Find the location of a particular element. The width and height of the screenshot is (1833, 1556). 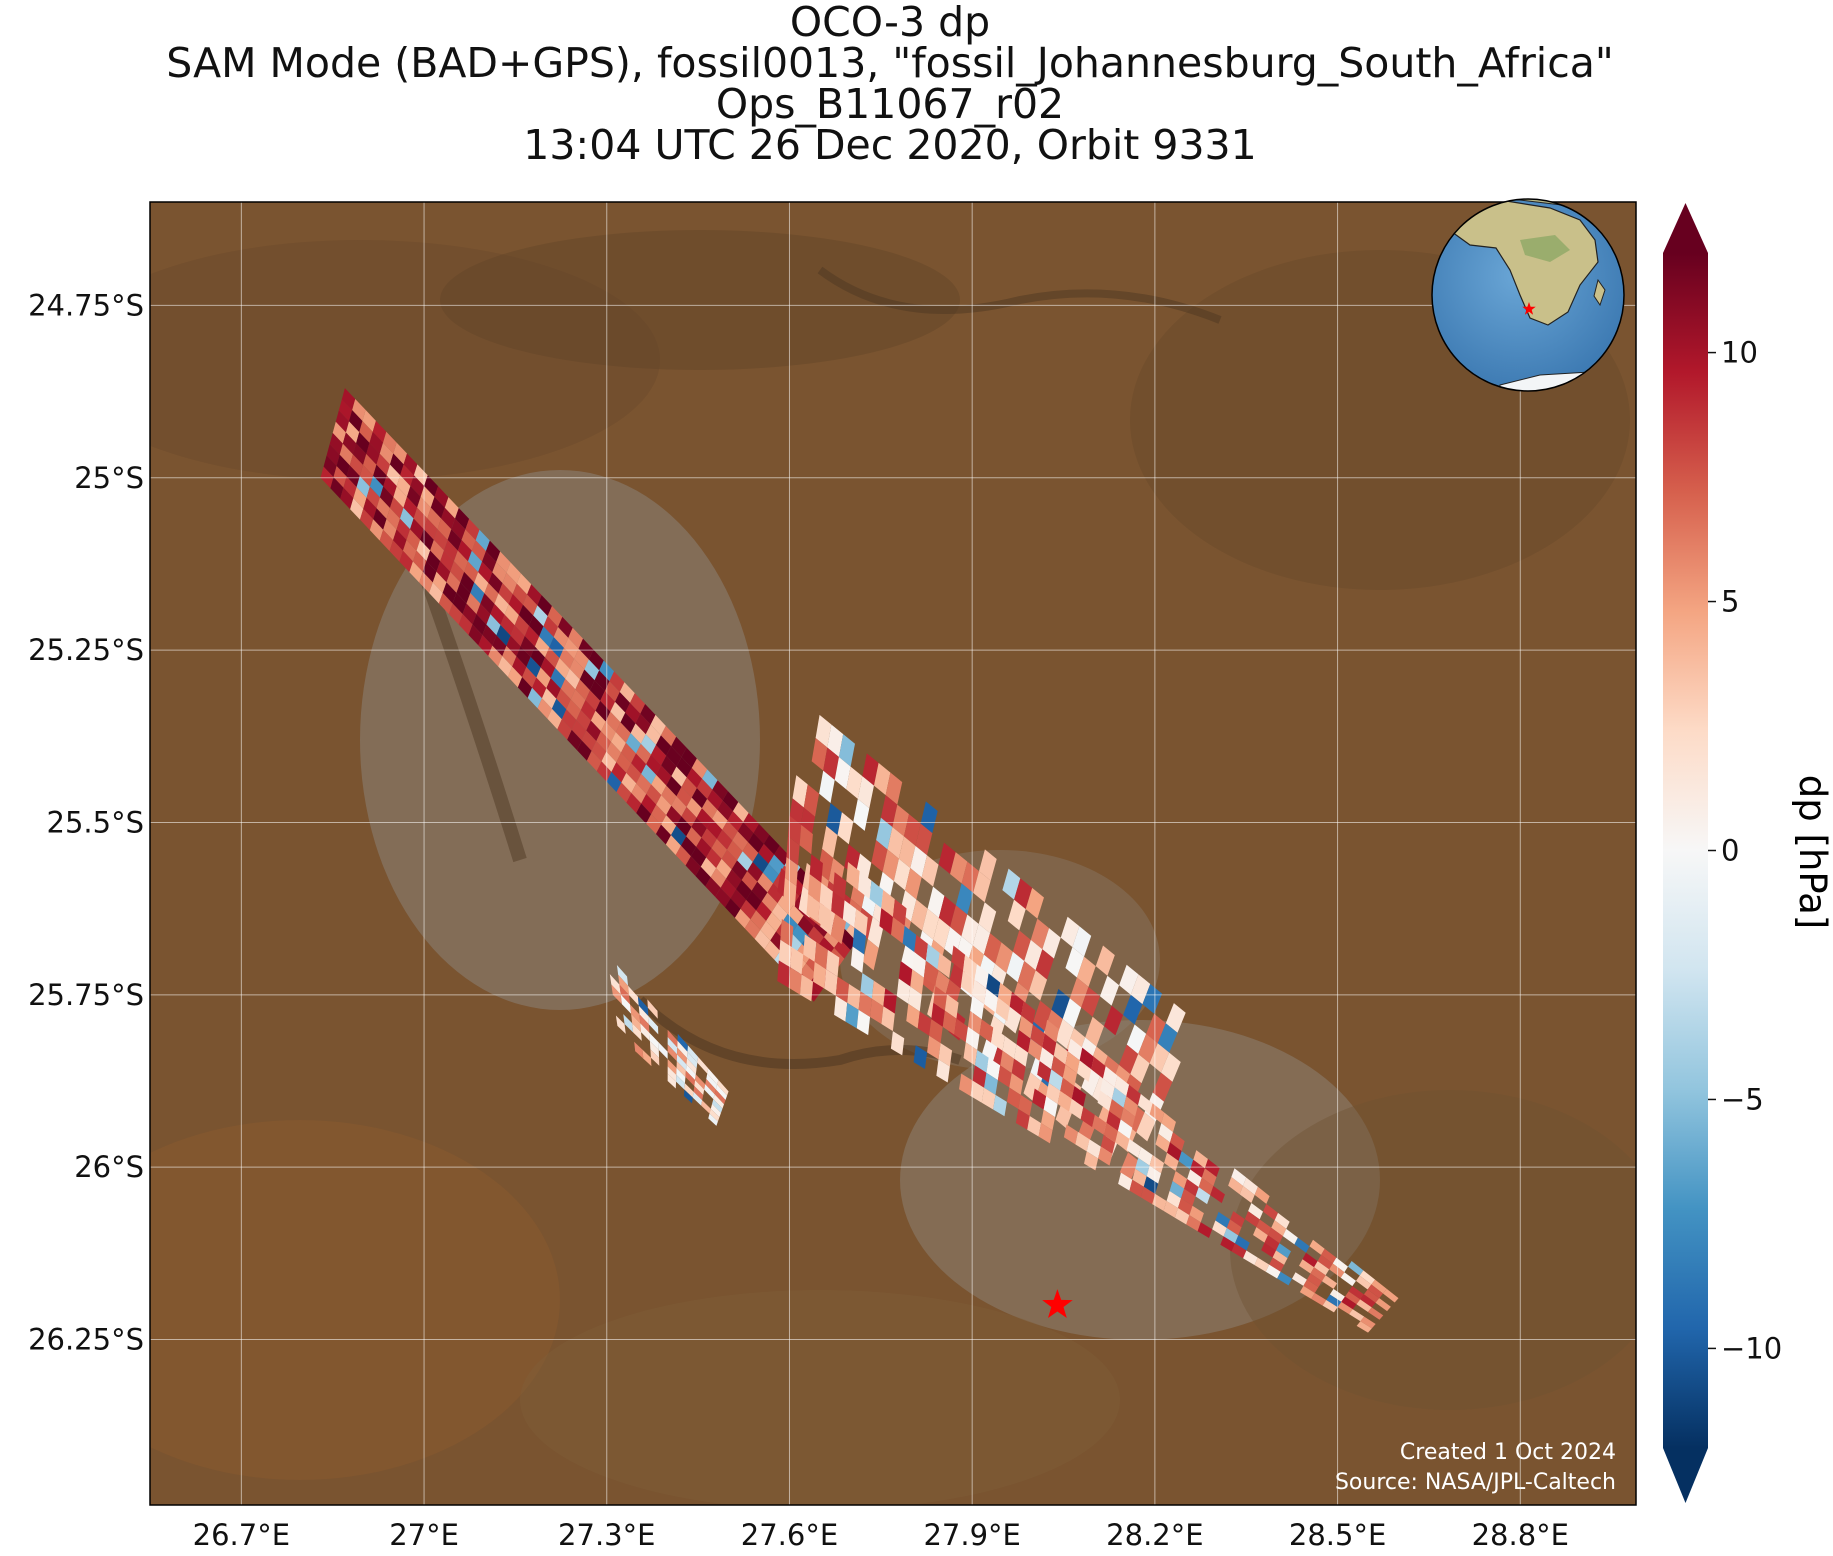

credit-source: Source: NASA/JPL-Caltech is located at coordinates (1475, 1482).